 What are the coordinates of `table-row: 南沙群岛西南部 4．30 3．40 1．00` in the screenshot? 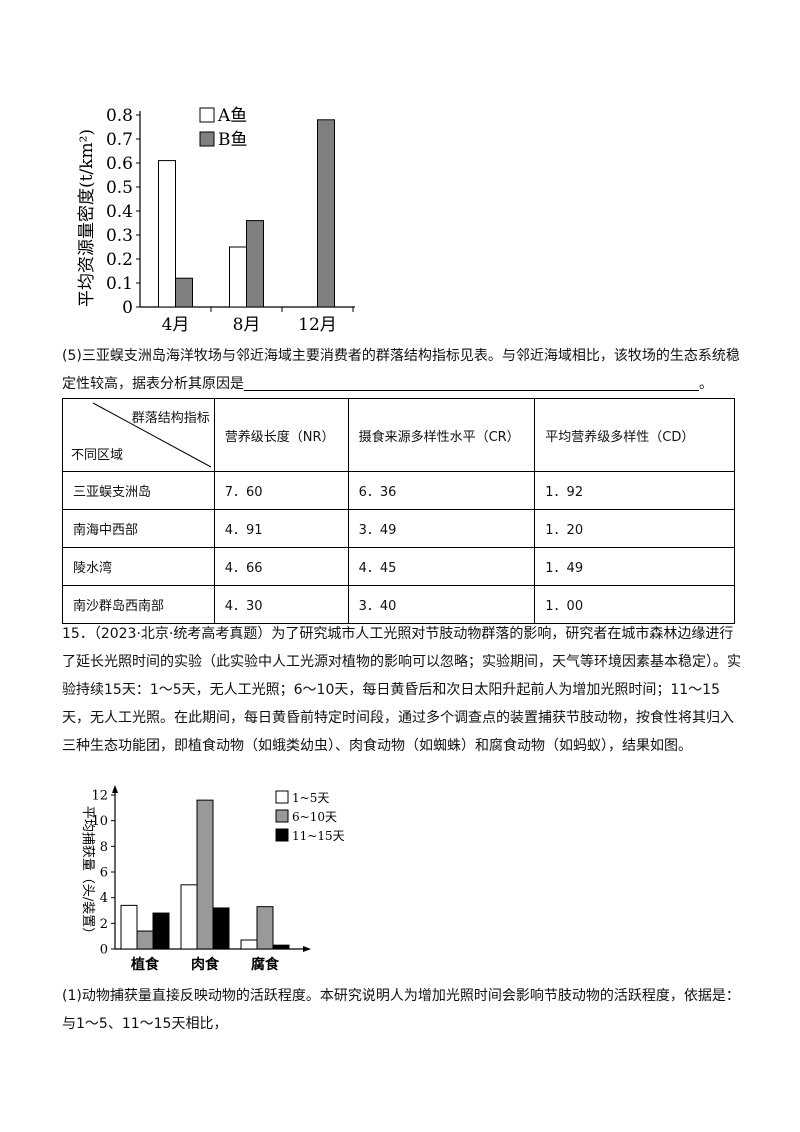 It's located at (398, 604).